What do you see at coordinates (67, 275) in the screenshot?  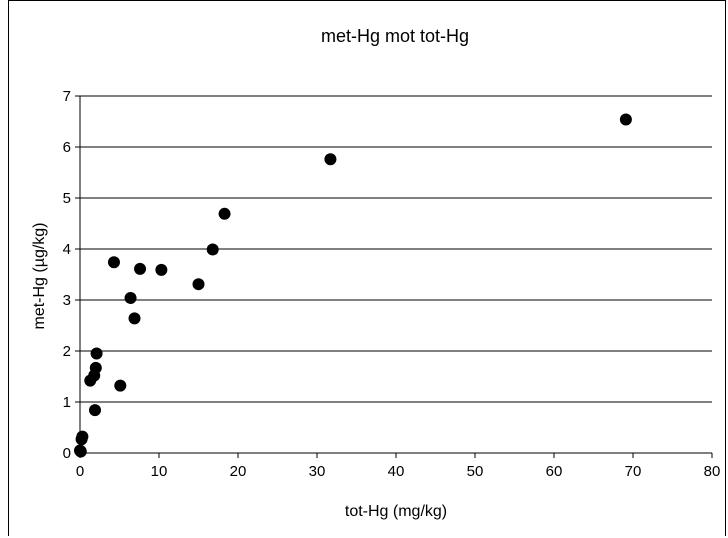 I see `y-tick-labels: 0 1 2 3 4 5 6 7` at bounding box center [67, 275].